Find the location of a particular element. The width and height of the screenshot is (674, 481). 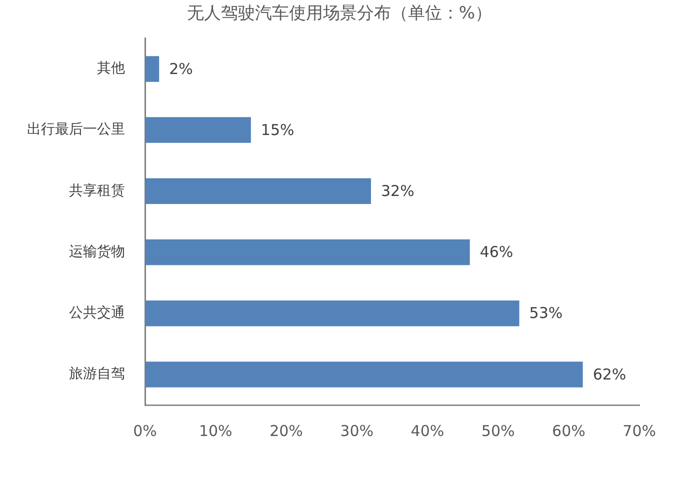

data-label: 53% is located at coordinates (546, 313).